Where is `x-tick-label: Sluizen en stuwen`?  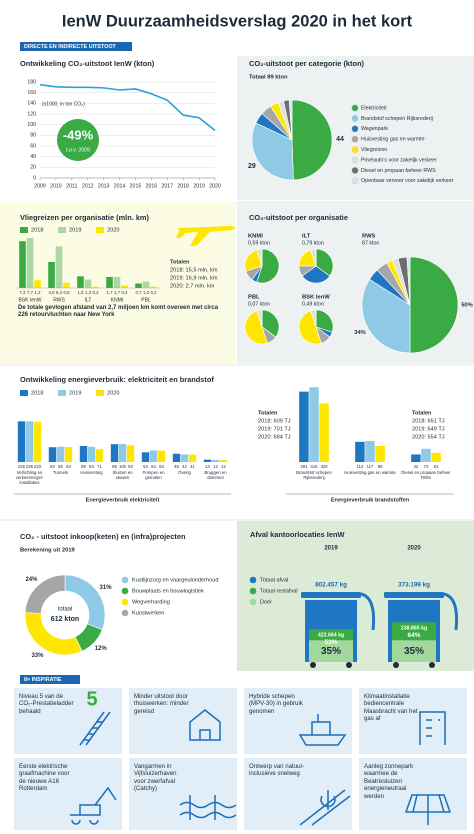
x-tick-label: Sluizen en stuwen is located at coordinates (122, 475).